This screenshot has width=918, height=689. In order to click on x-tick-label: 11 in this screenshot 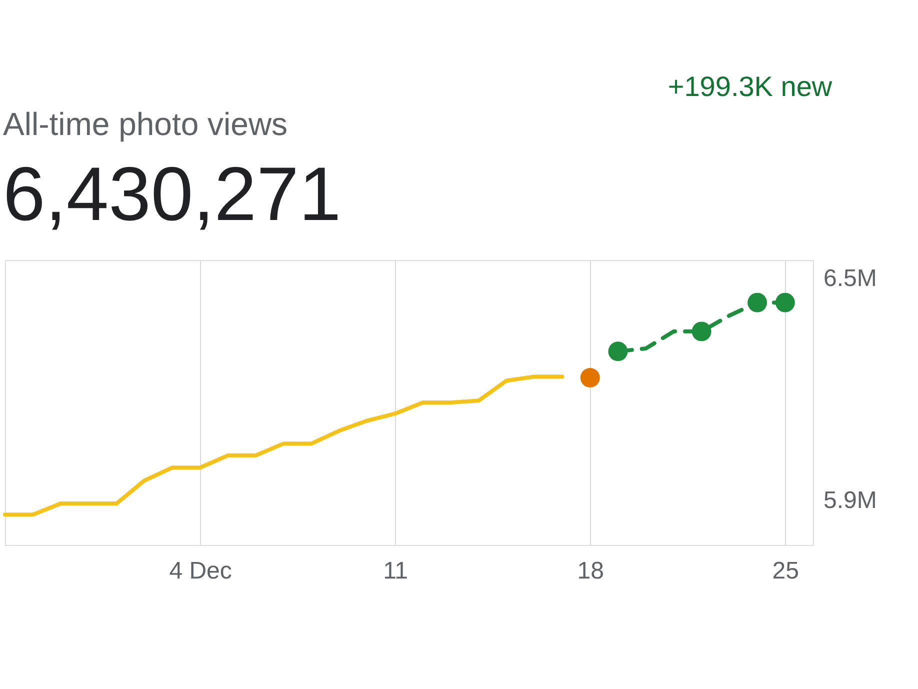, I will do `click(395, 571)`.